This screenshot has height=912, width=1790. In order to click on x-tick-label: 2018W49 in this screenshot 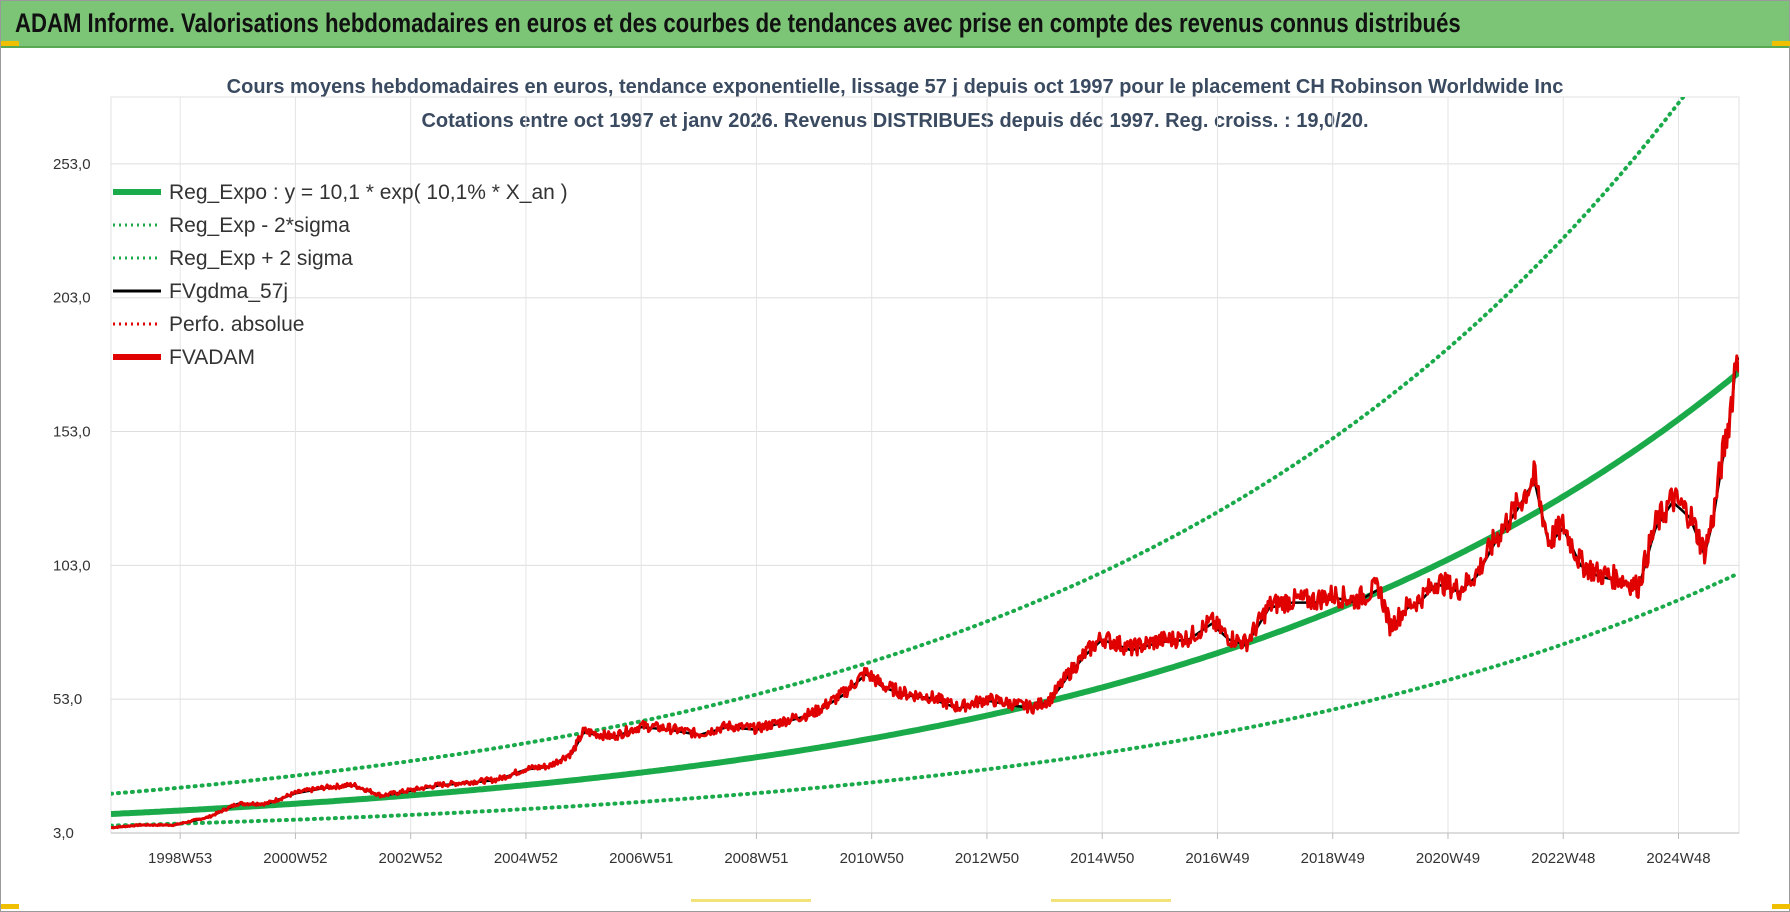, I will do `click(1333, 858)`.